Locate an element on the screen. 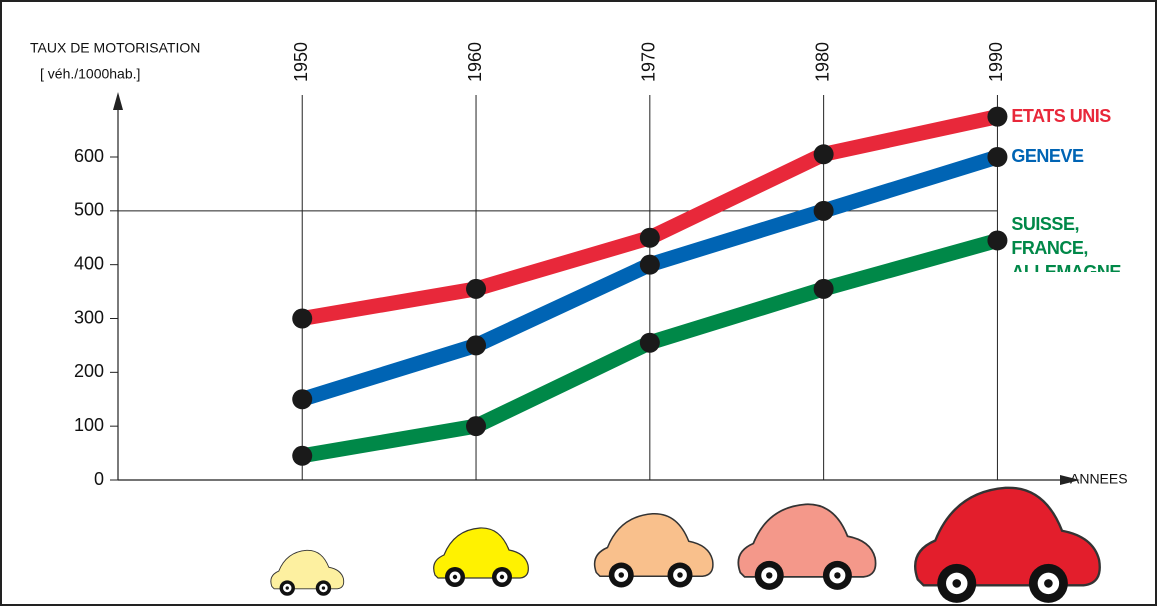  legend-entry: SUISSE, FRANCE, ALLEMAGNE is located at coordinates (1066, 243).